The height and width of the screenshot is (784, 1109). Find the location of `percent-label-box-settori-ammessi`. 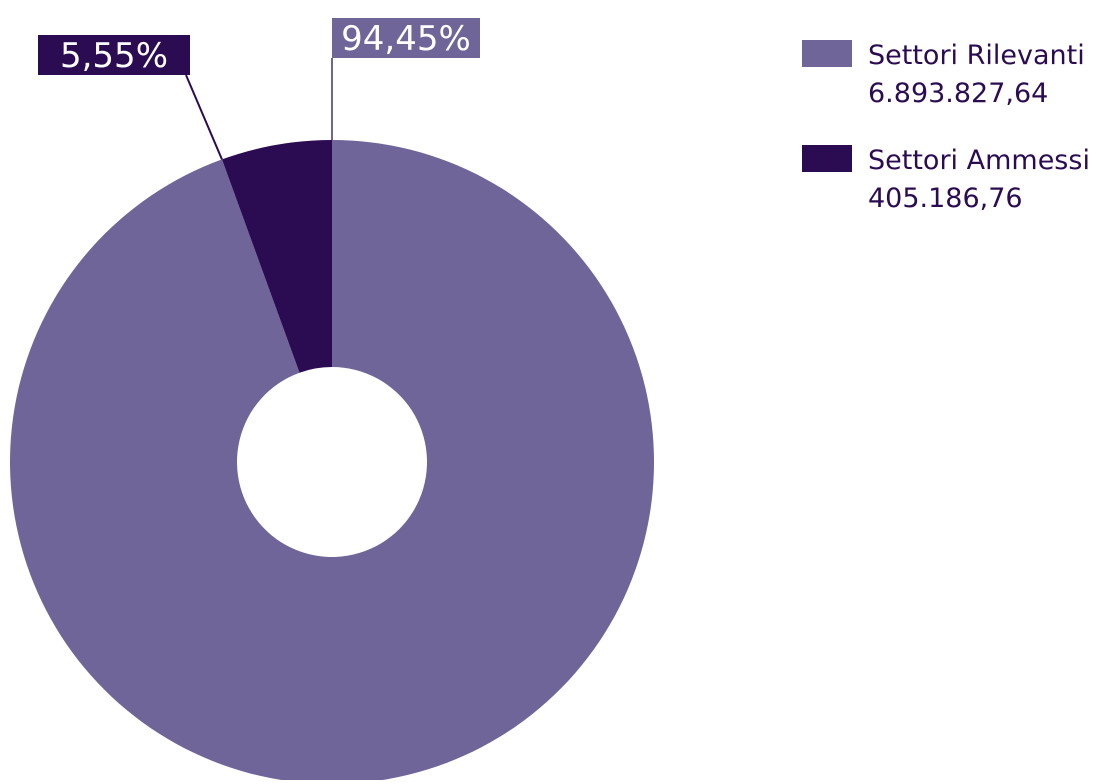

percent-label-box-settori-ammessi is located at coordinates (114, 55).